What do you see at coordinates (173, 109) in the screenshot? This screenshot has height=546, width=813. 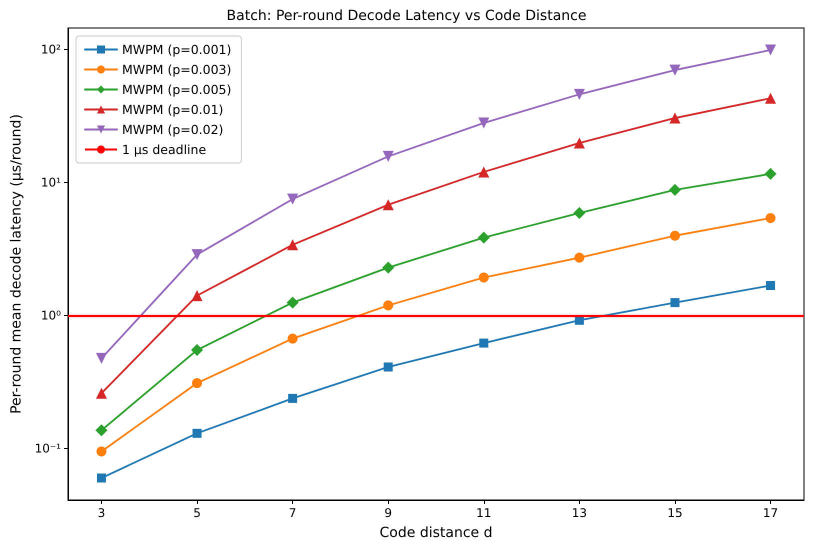 I see `legend-label: MWPM (p=0.01)` at bounding box center [173, 109].